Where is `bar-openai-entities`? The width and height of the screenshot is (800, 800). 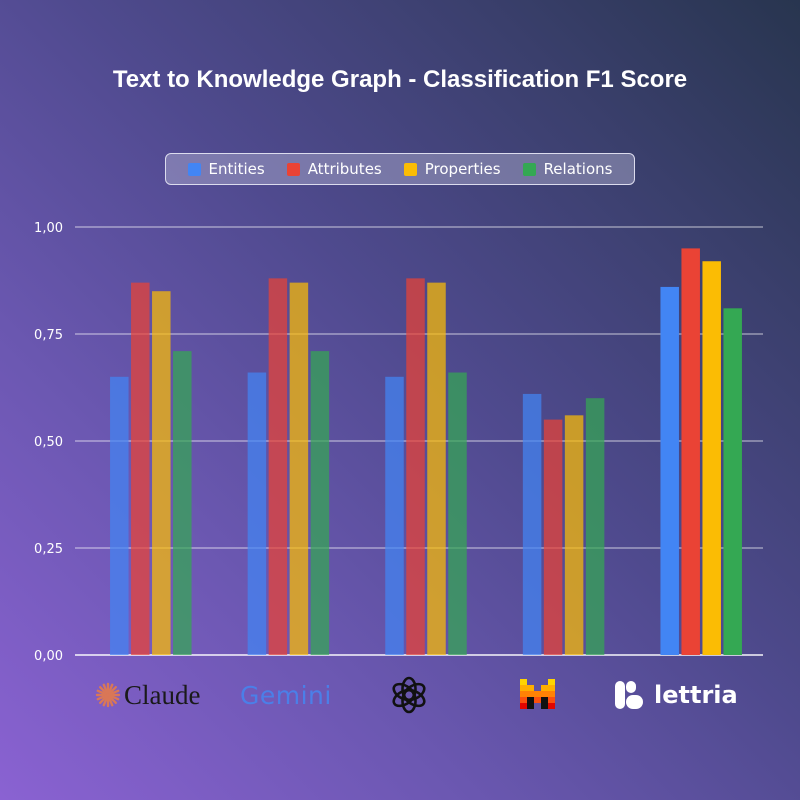 bar-openai-entities is located at coordinates (394, 515).